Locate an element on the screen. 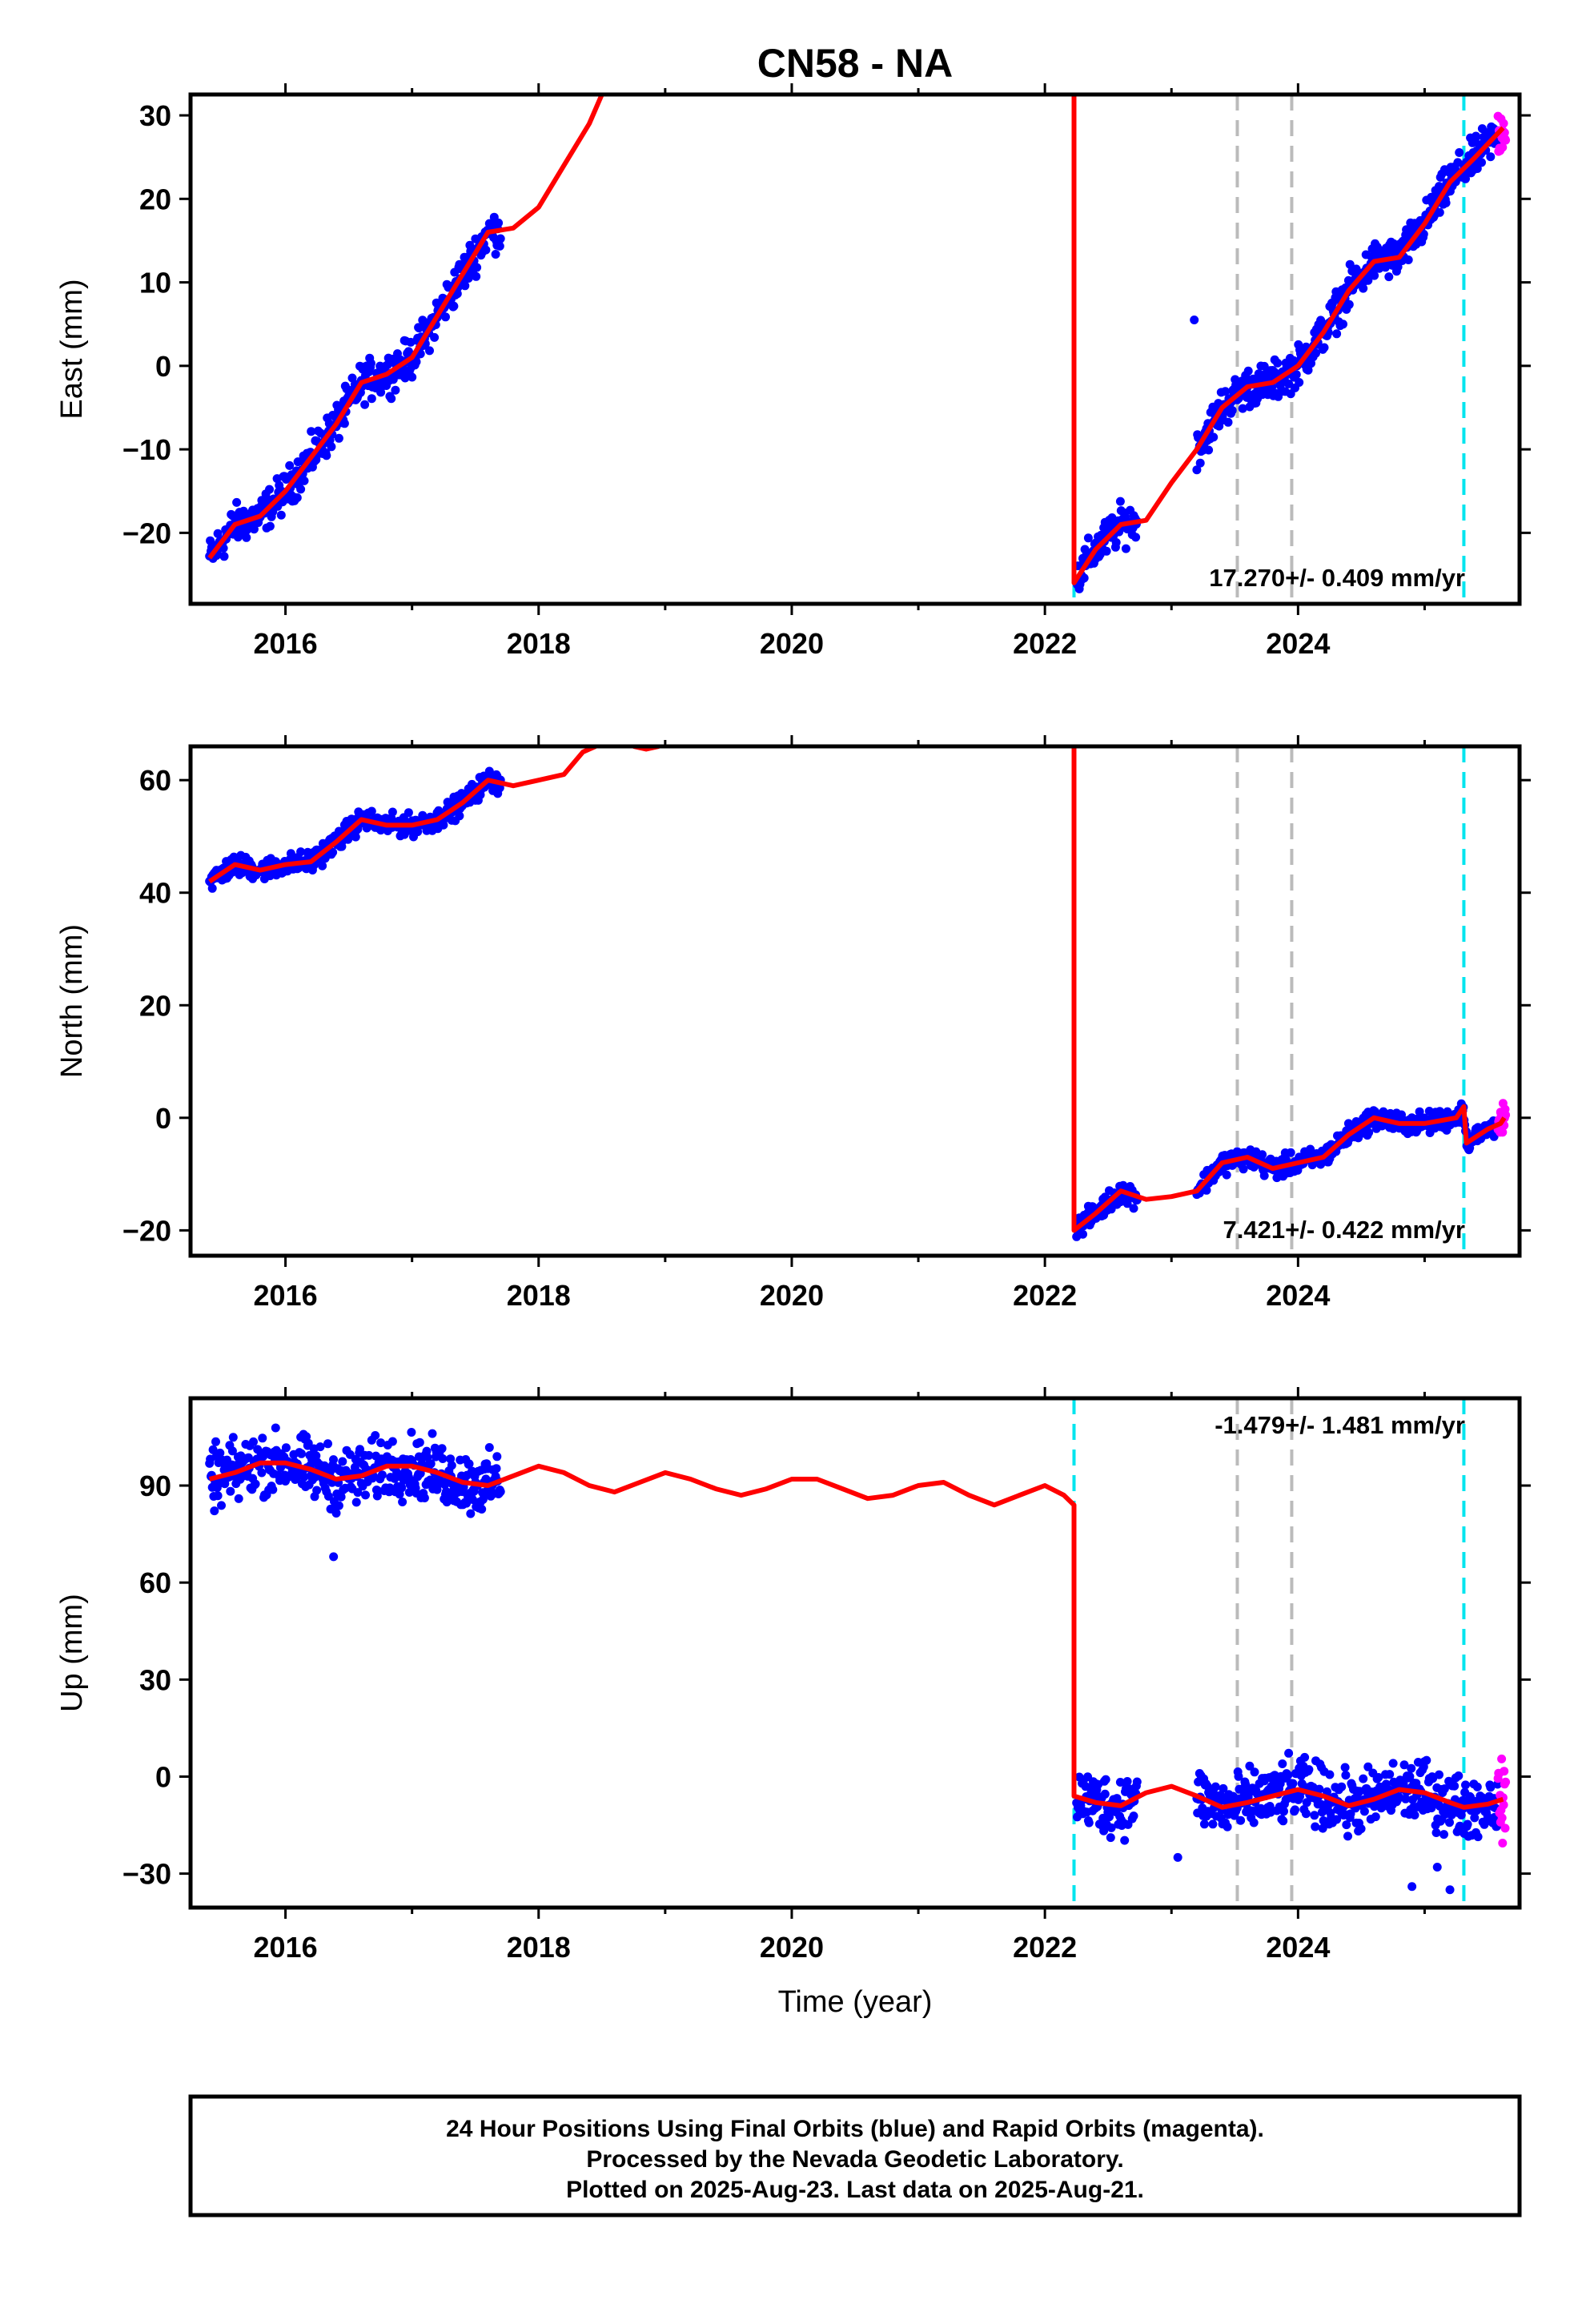 This screenshot has width=1582, height=2324. up-y-tick-label: 60 is located at coordinates (155, 1582).